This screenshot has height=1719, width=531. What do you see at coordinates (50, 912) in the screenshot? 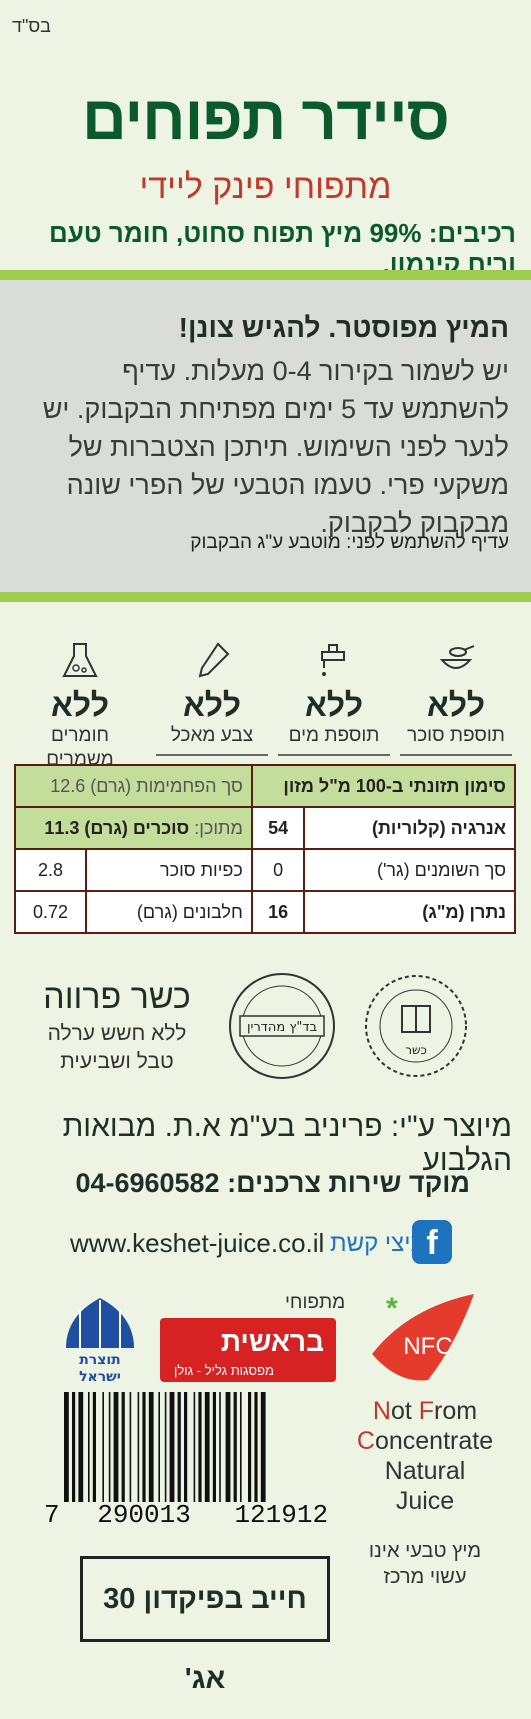
I see `row-value: 0.72` at bounding box center [50, 912].